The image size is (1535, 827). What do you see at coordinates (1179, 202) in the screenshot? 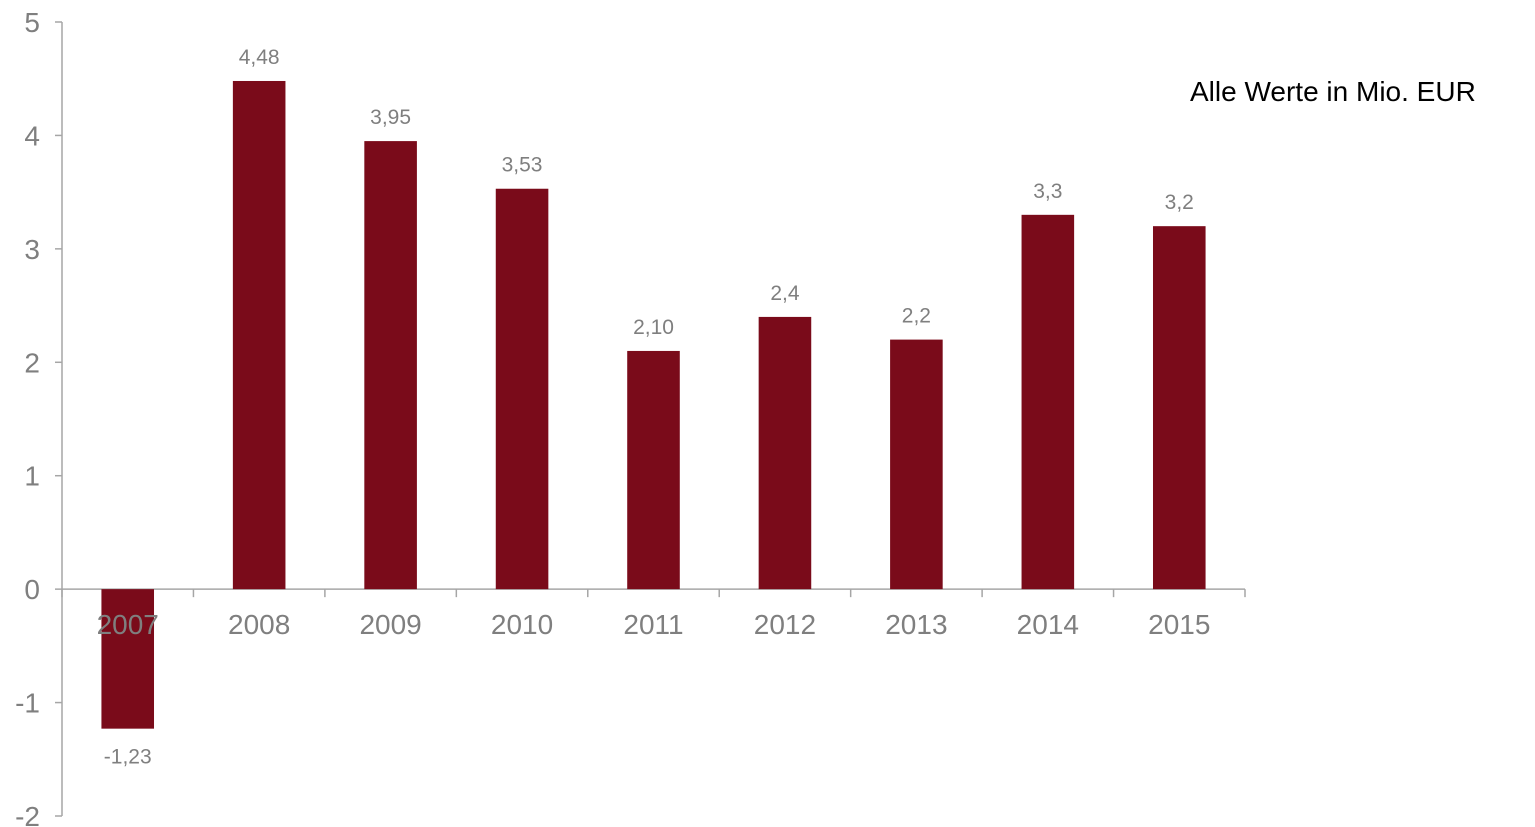
I see `data-label-2015: 3,2` at bounding box center [1179, 202].